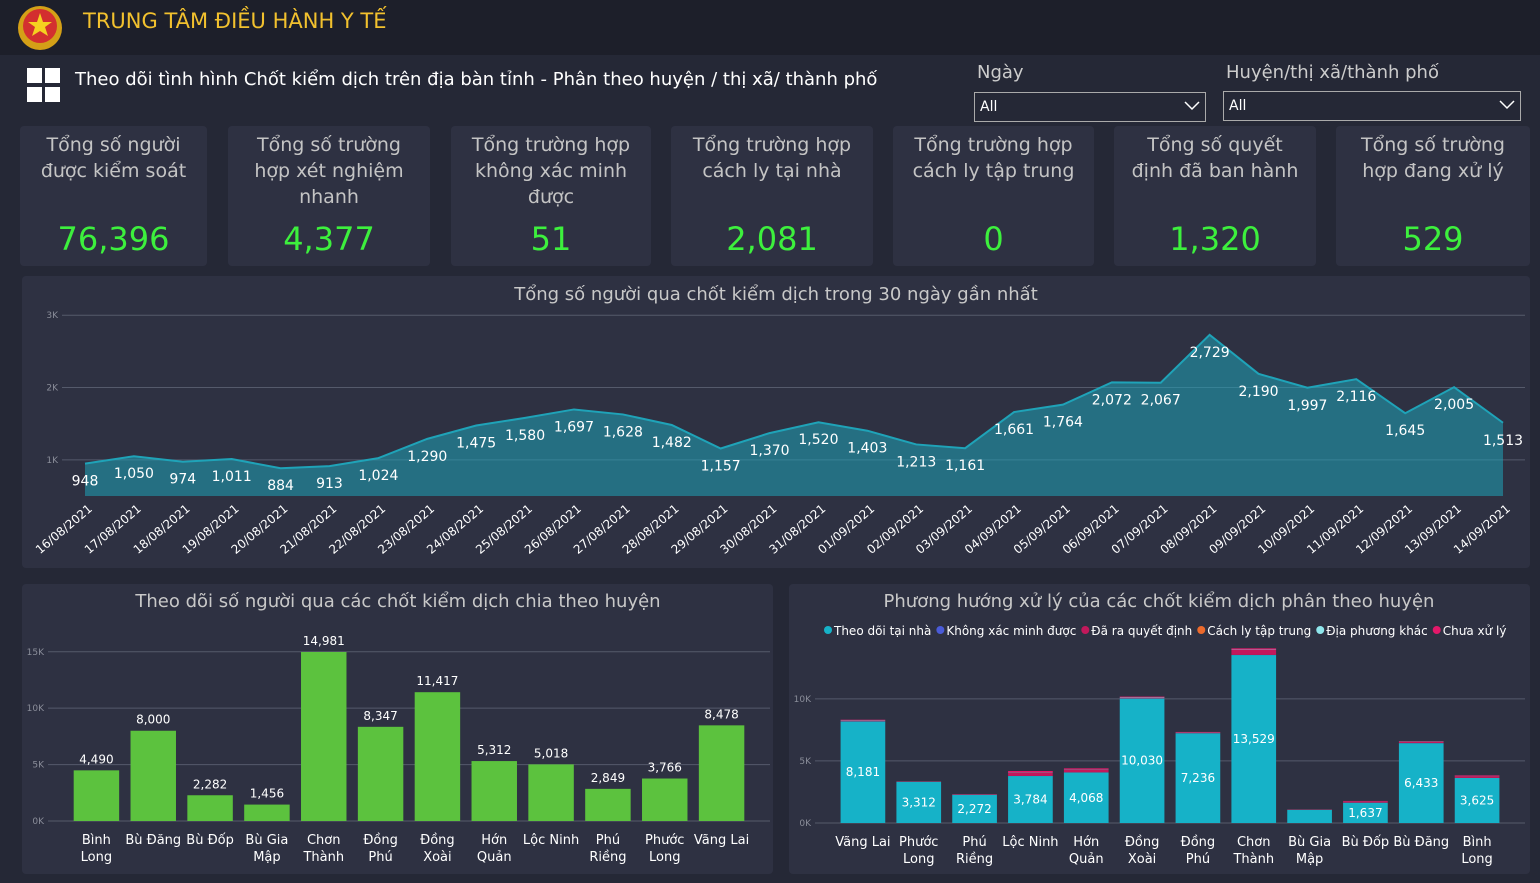 The width and height of the screenshot is (1540, 883). Describe the element at coordinates (476, 444) in the screenshot. I see `data-label: 1,475` at that location.